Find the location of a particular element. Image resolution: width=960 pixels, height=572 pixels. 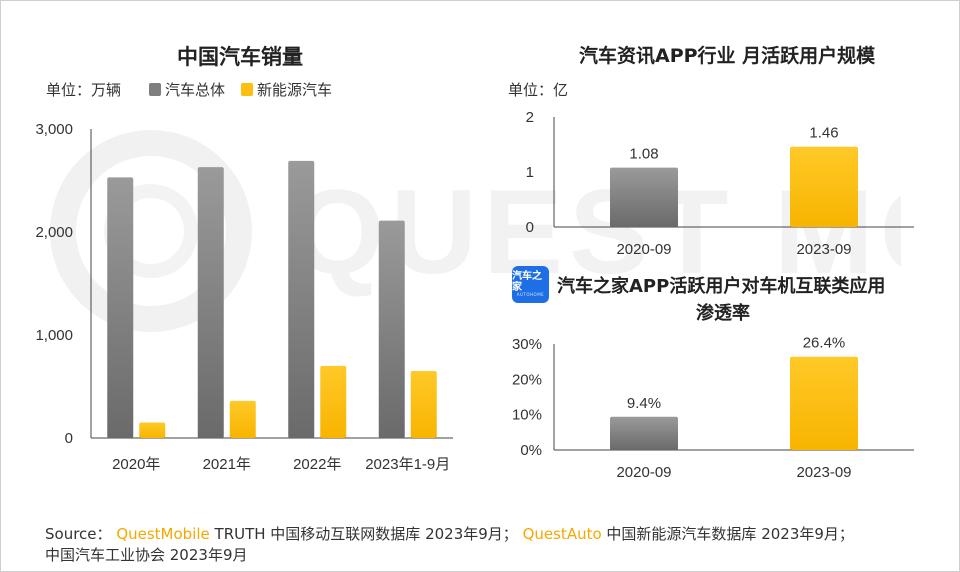

legend-item-nev: 新能源汽车 is located at coordinates (286, 89).